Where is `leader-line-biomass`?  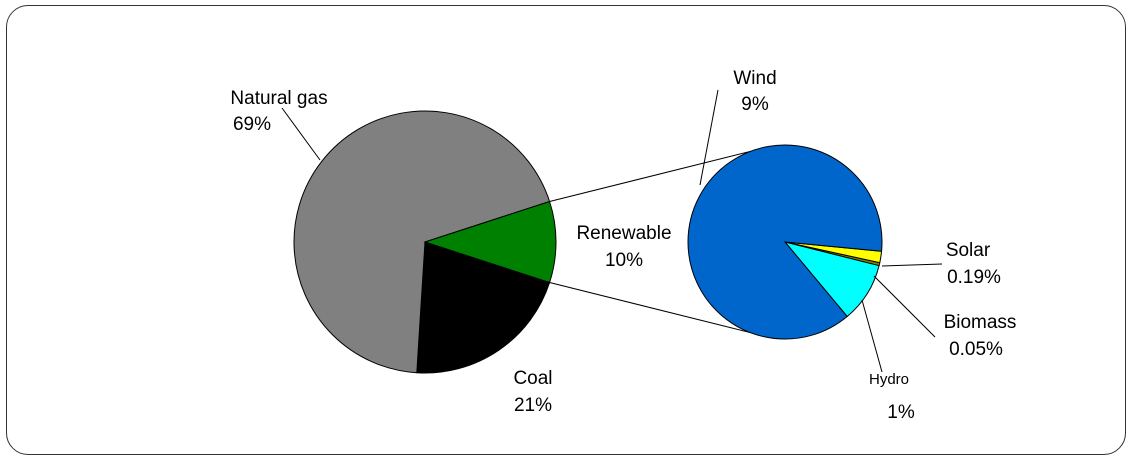 leader-line-biomass is located at coordinates (904, 306).